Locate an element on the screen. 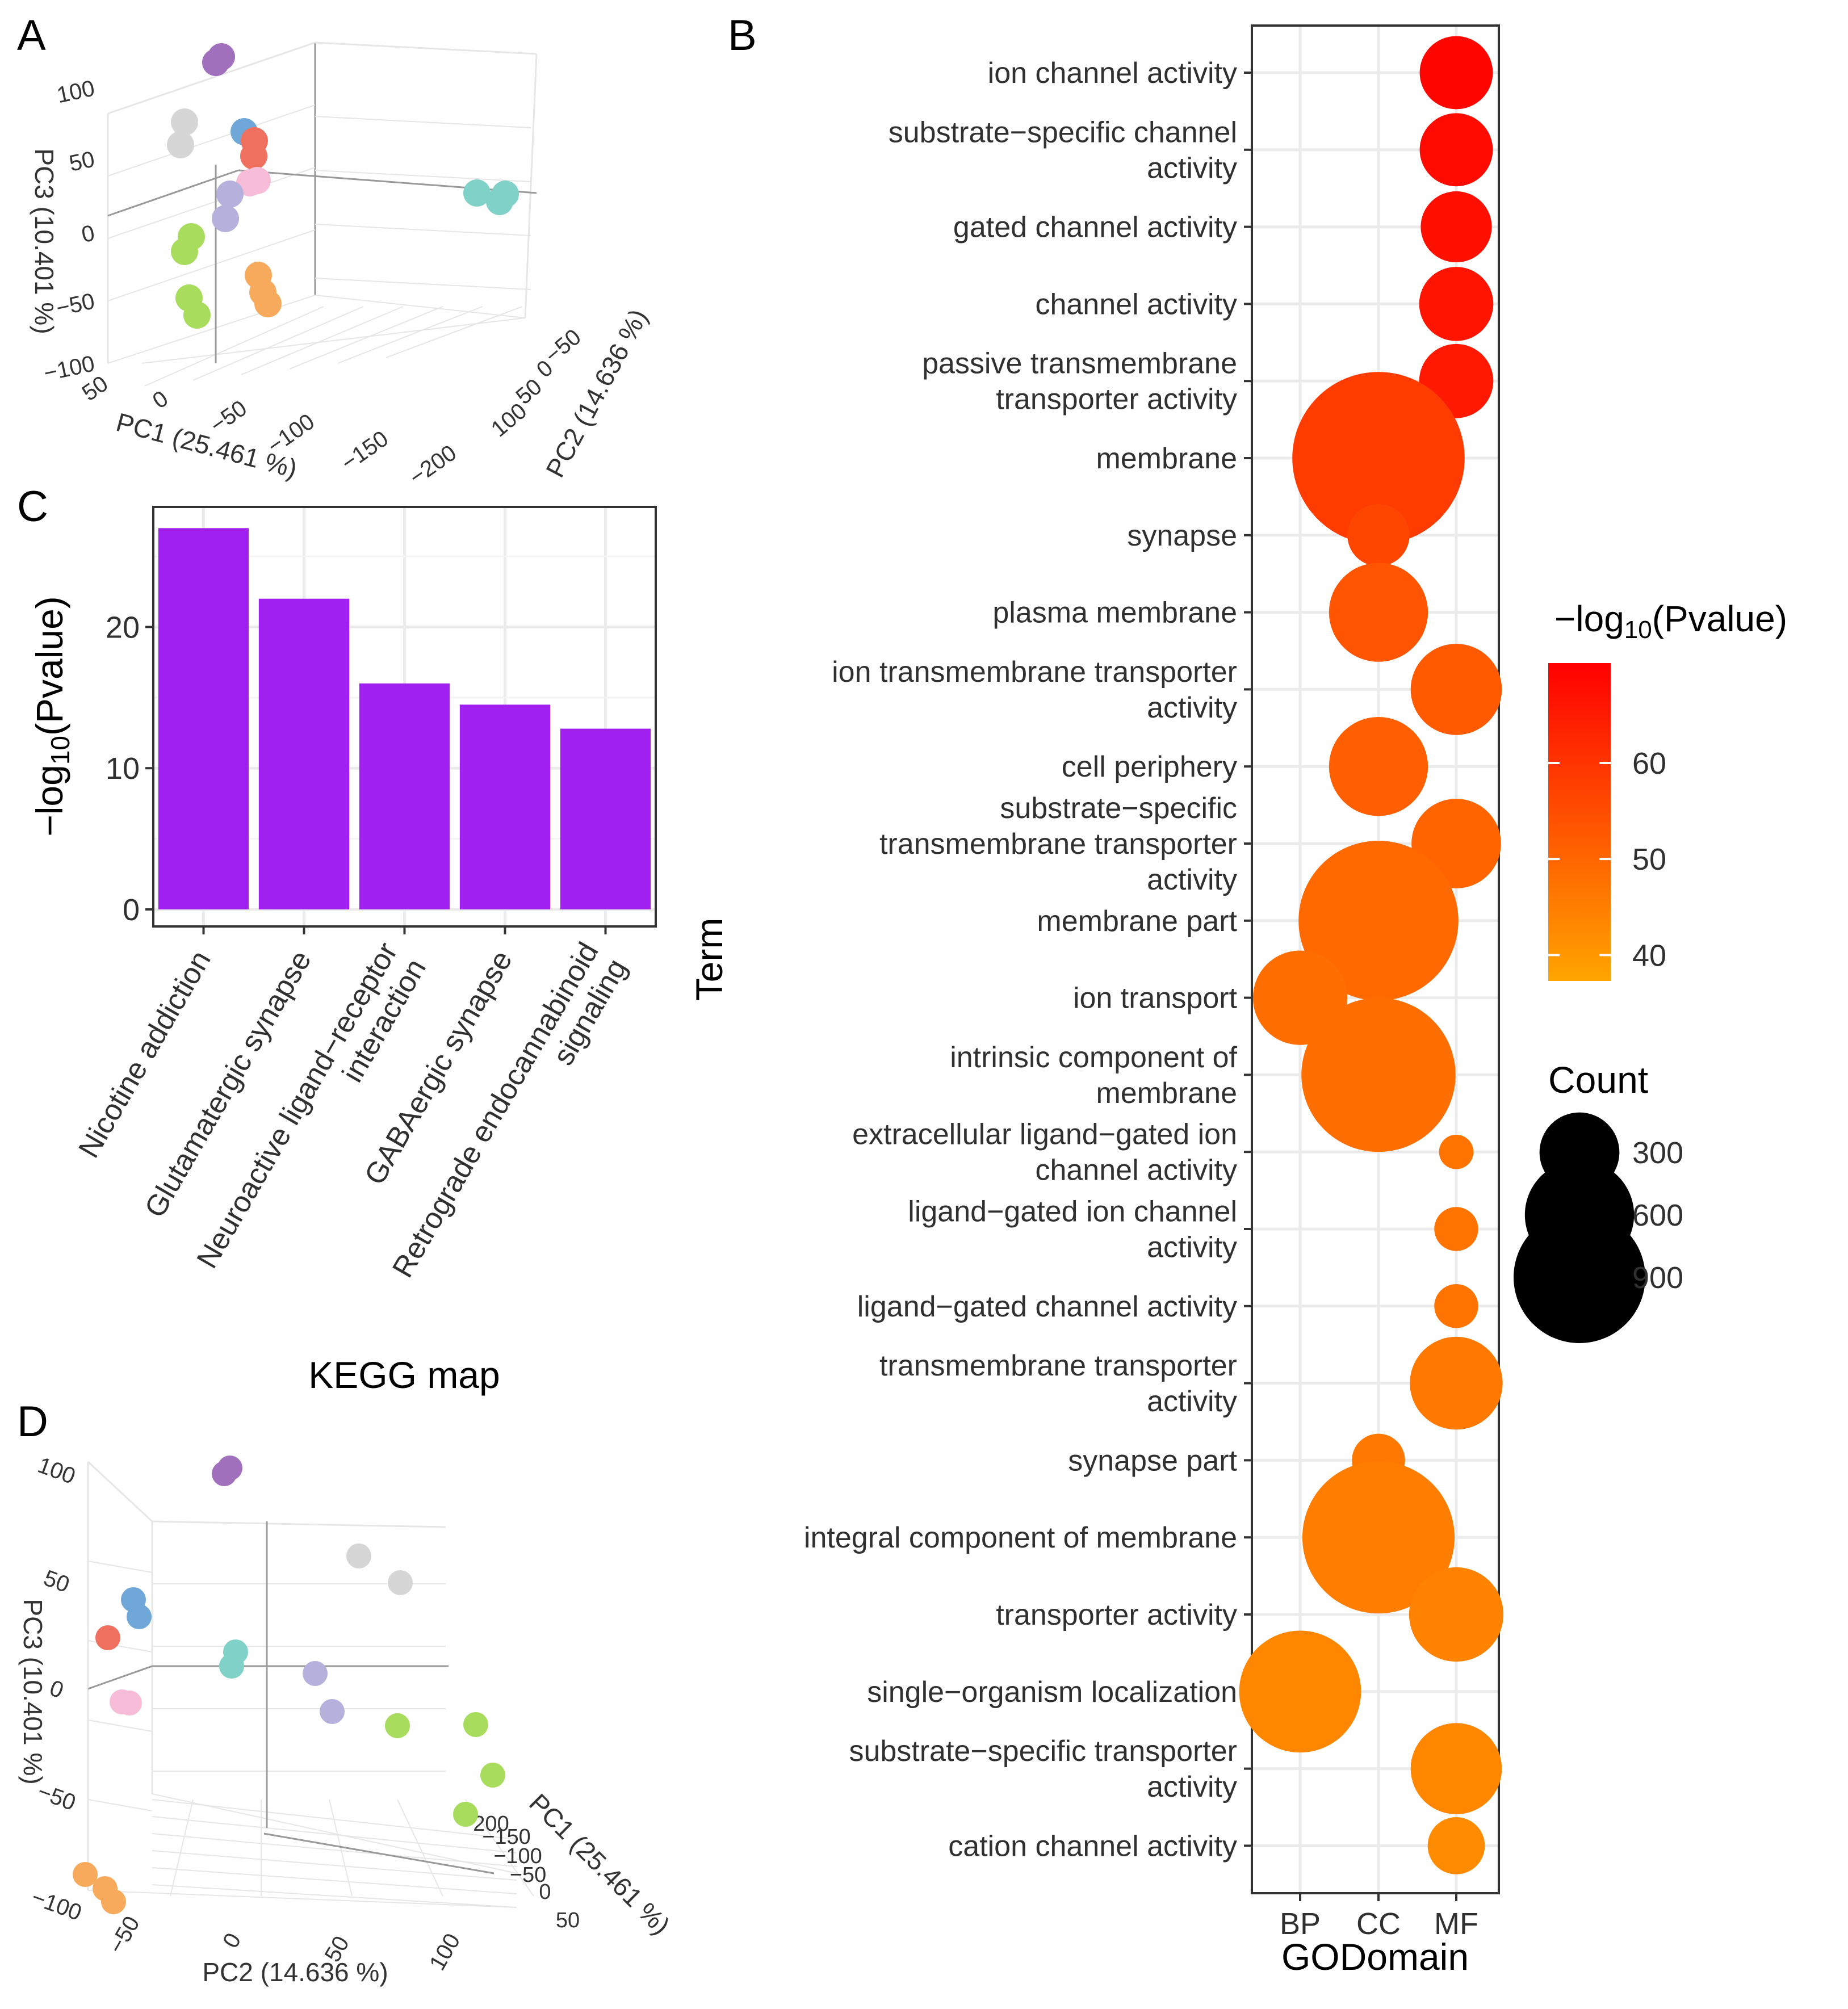  x-axis-title: GODomain is located at coordinates (1375, 1957).